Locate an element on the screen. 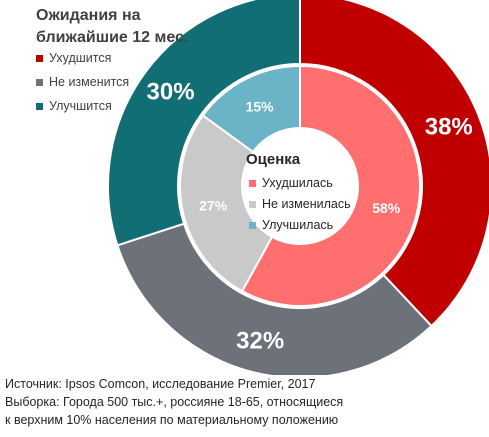 The image size is (489, 437). outer-title-line-1: Ожидания на is located at coordinates (88, 15).